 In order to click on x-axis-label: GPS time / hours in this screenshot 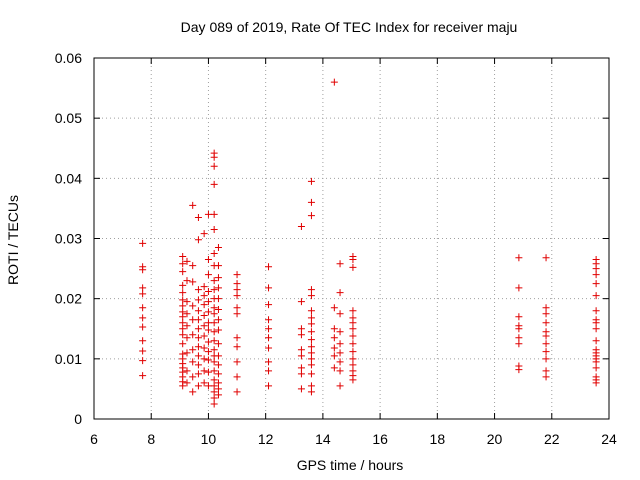, I will do `click(350, 465)`.